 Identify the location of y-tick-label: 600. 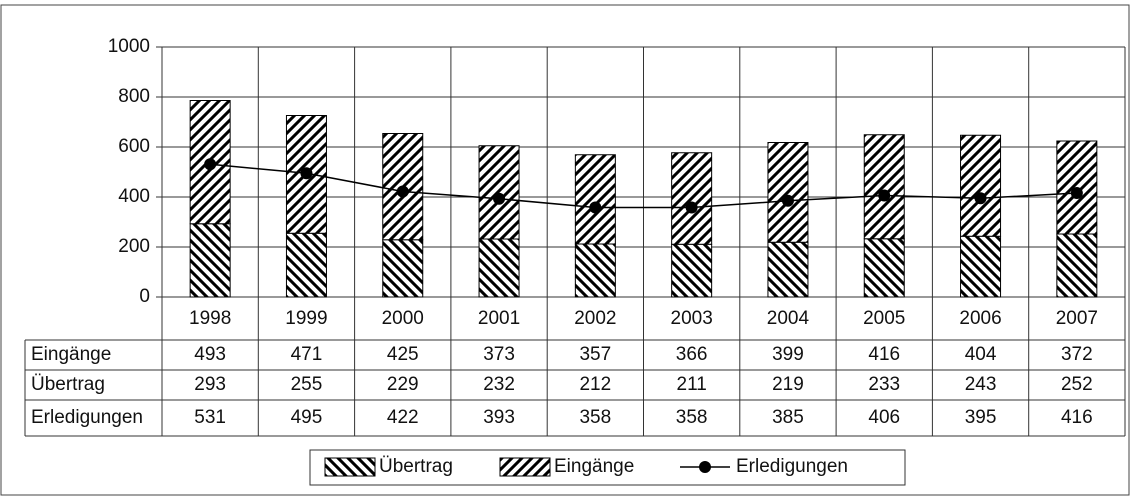
(134, 146).